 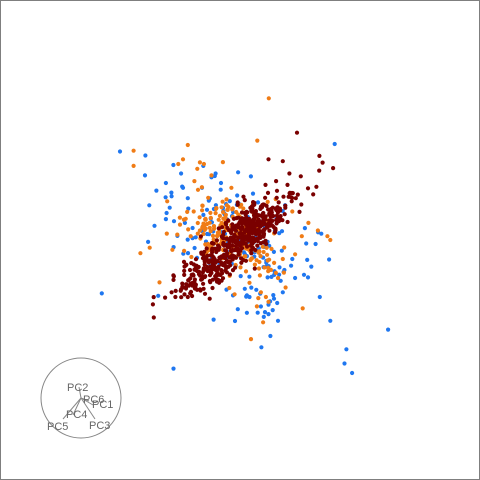 What do you see at coordinates (88, 408) in the screenshot?
I see `pc-axis-pc3` at bounding box center [88, 408].